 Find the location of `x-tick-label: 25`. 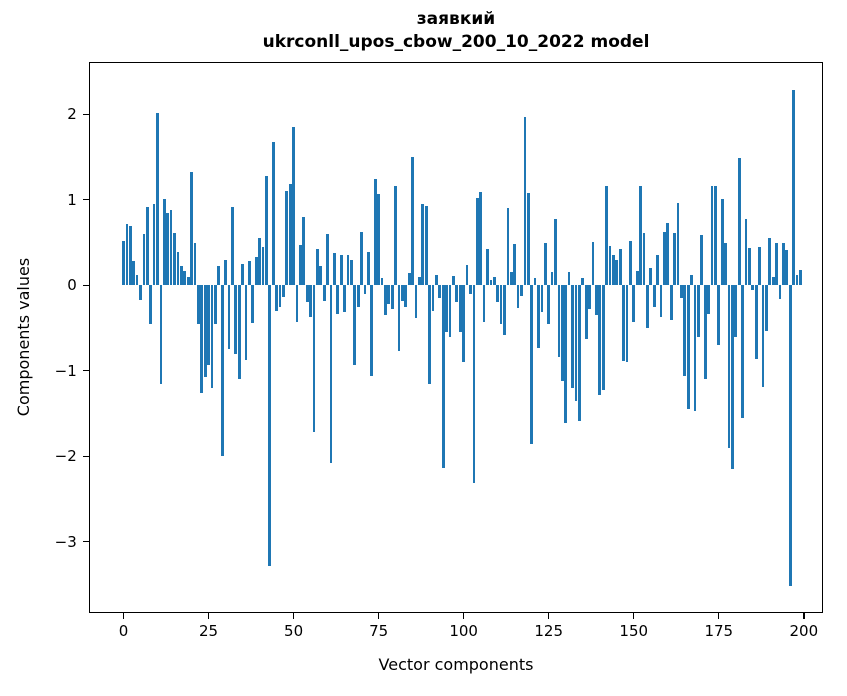

x-tick-label: 25 is located at coordinates (208, 630).